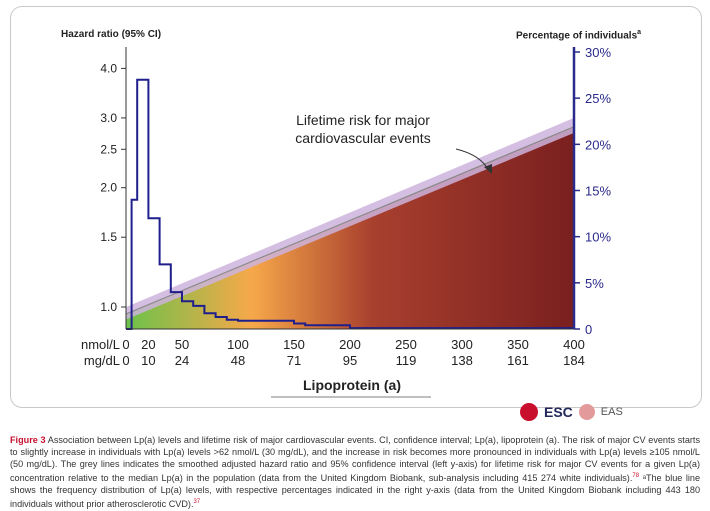  Describe the element at coordinates (238, 344) in the screenshot. I see `x-tick-label-nmol: 100` at that location.